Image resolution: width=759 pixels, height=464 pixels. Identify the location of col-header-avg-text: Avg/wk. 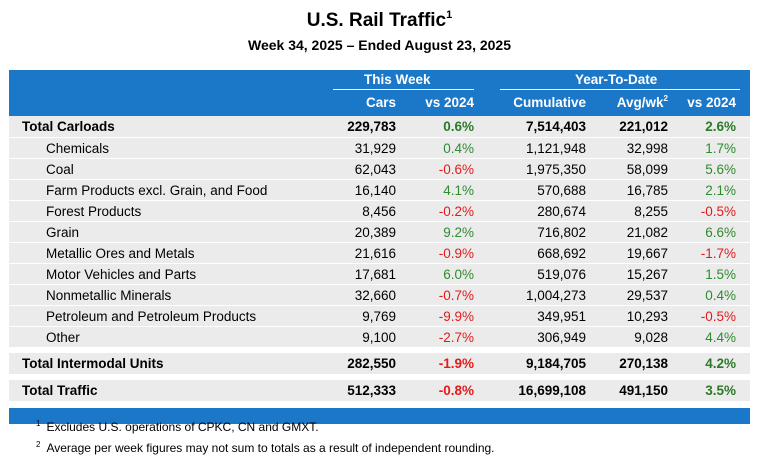
(640, 102).